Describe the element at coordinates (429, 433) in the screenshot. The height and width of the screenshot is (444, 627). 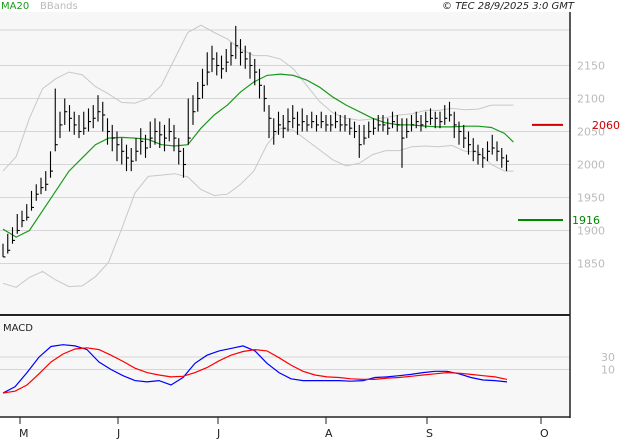
I see `x-tick-label: S` at that location.